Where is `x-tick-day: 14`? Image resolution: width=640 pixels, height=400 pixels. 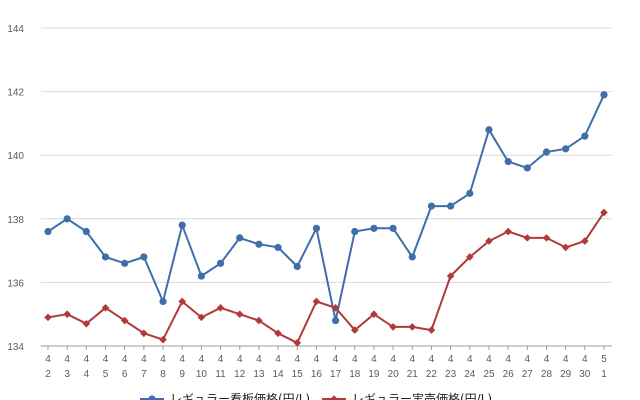 x-tick-day: 14 is located at coordinates (279, 374).